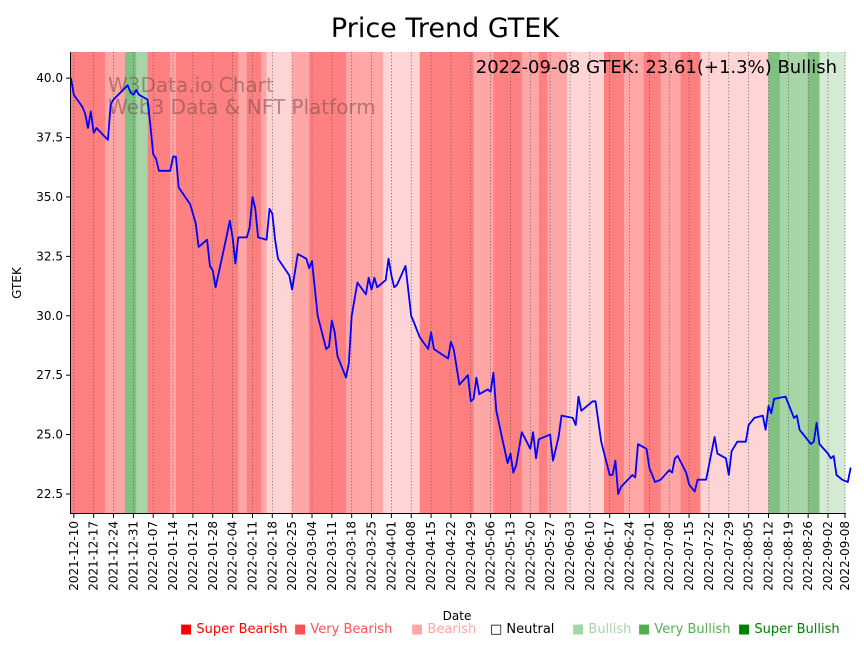 The width and height of the screenshot is (864, 646). What do you see at coordinates (431, 556) in the screenshot?
I see `x-tick-label: 2022-04-15` at bounding box center [431, 556].